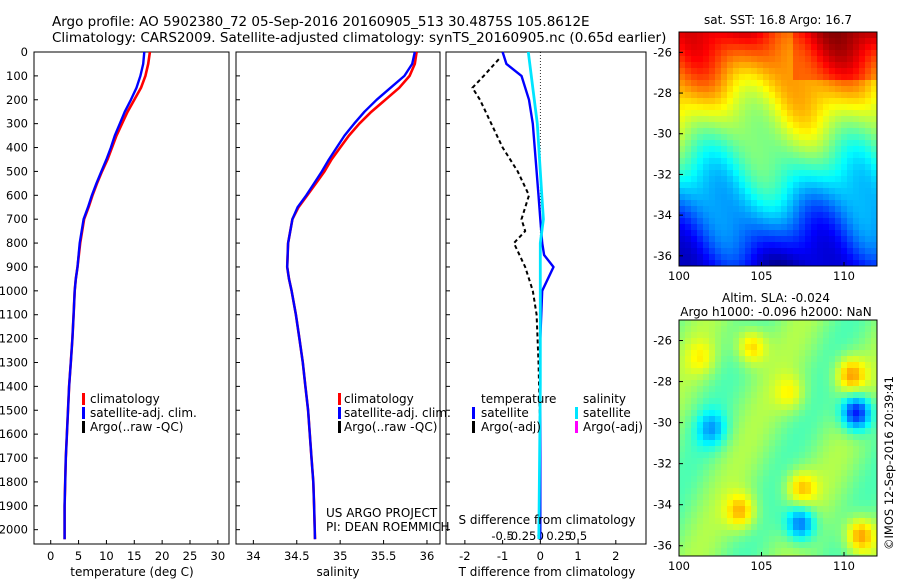  I want to click on legend-swatch-climatology, so click(83, 399).